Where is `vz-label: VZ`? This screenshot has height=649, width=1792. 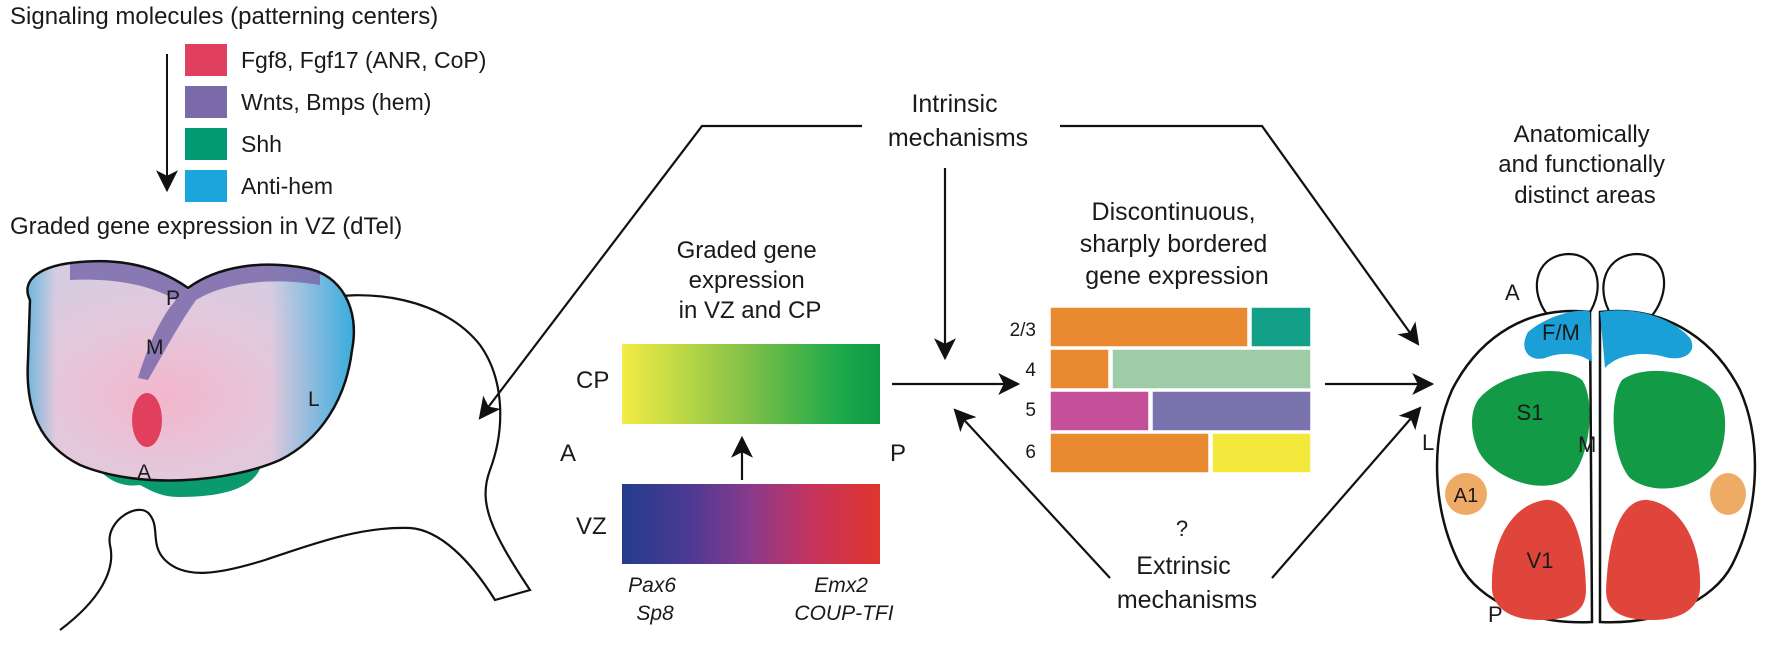
vz-label: VZ is located at coordinates (591, 526).